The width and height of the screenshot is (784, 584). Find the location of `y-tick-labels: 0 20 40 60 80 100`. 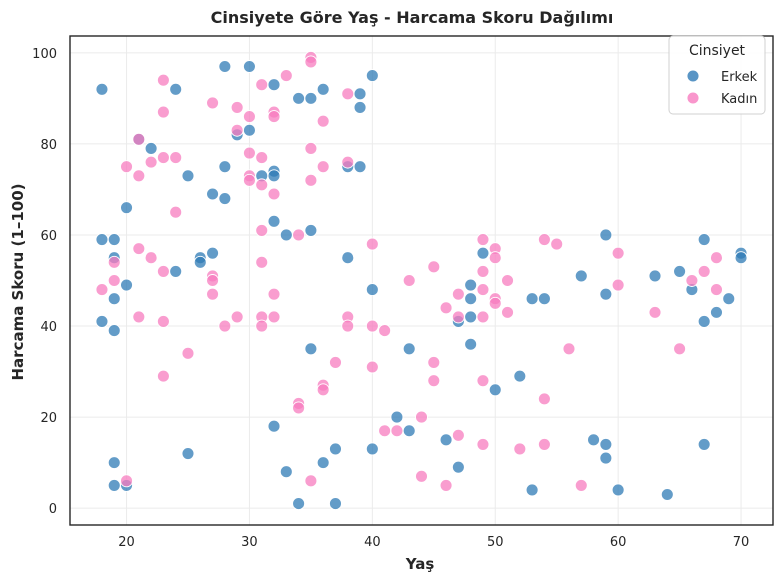

y-tick-labels: 0 20 40 60 80 100 is located at coordinates (44, 282).